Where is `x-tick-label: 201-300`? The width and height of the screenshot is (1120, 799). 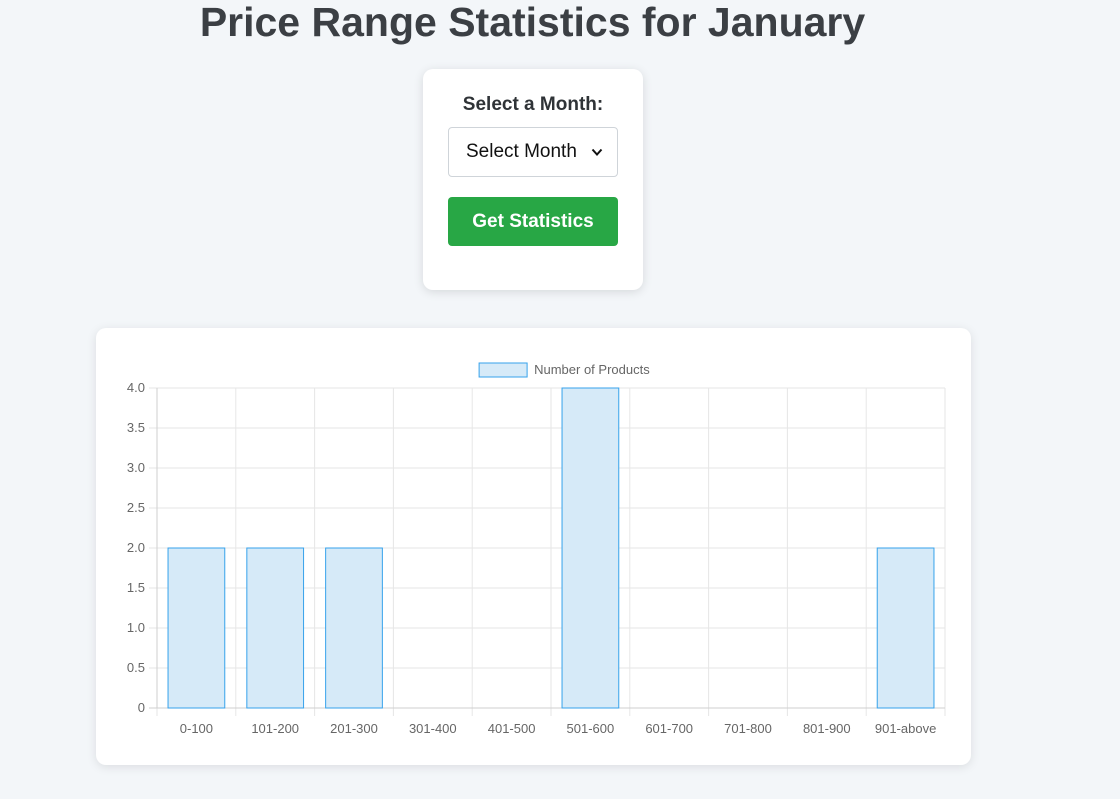
x-tick-label: 201-300 is located at coordinates (354, 728).